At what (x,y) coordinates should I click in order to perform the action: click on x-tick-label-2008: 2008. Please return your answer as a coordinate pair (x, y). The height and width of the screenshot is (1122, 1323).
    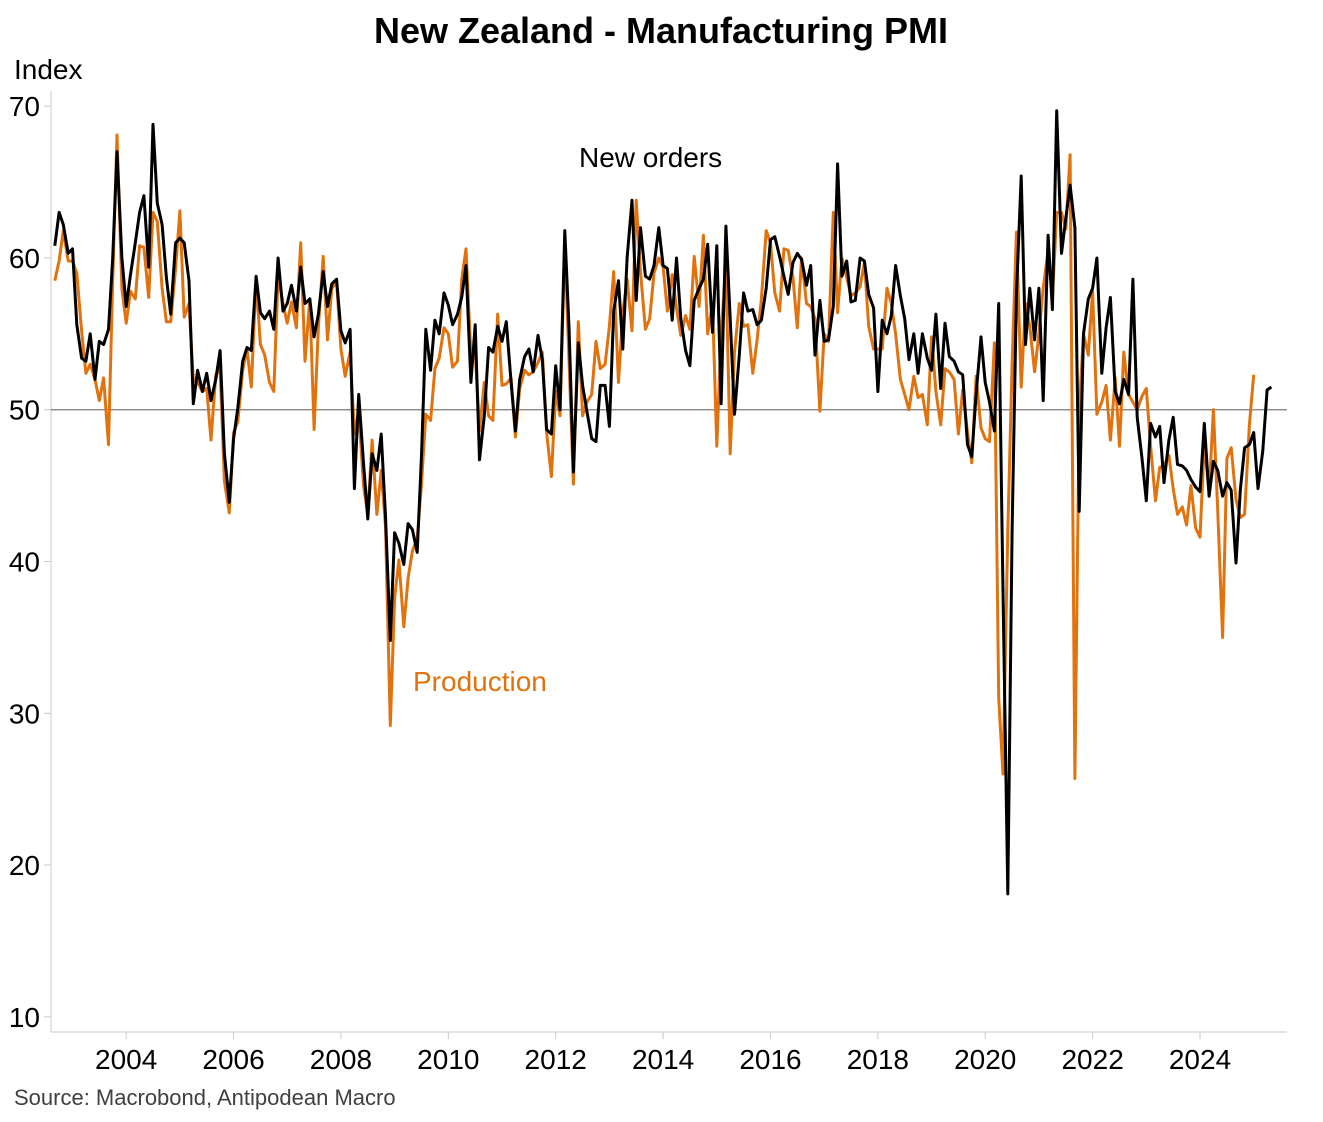
    Looking at the image, I should click on (341, 1059).